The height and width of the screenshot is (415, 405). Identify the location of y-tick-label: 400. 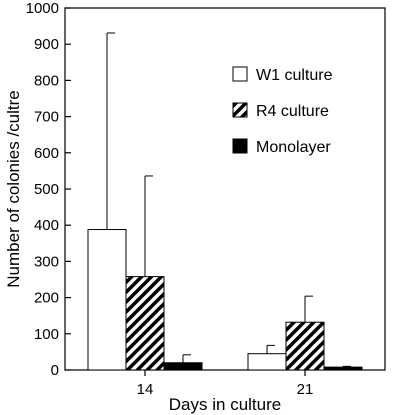
(46, 225).